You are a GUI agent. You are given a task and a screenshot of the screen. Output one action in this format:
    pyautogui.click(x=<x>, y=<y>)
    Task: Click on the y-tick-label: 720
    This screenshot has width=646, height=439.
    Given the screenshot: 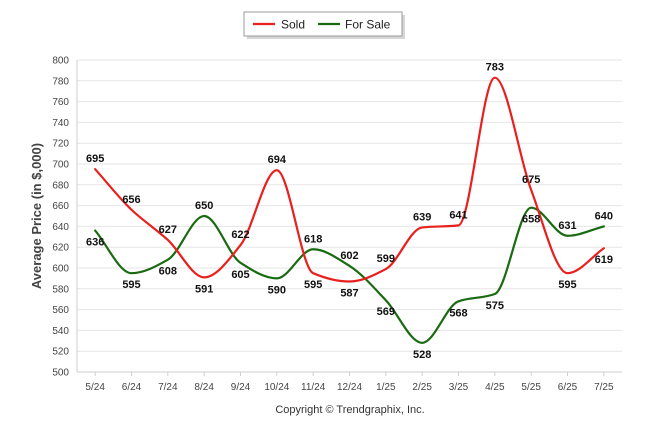 What is the action you would take?
    pyautogui.click(x=60, y=144)
    